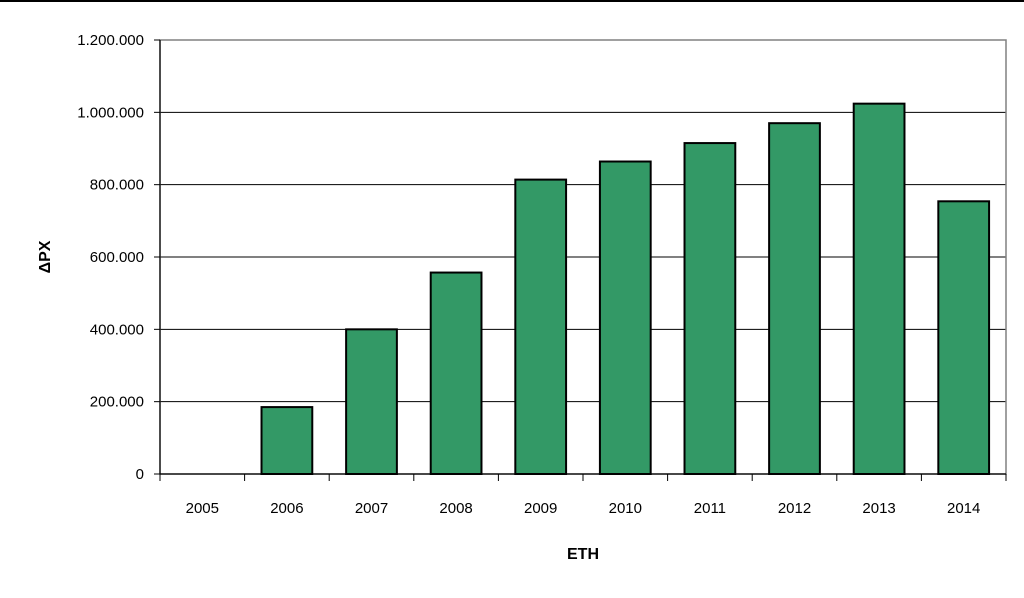 The height and width of the screenshot is (598, 1024). Describe the element at coordinates (963, 508) in the screenshot. I see `x-tick-label: 2014` at that location.